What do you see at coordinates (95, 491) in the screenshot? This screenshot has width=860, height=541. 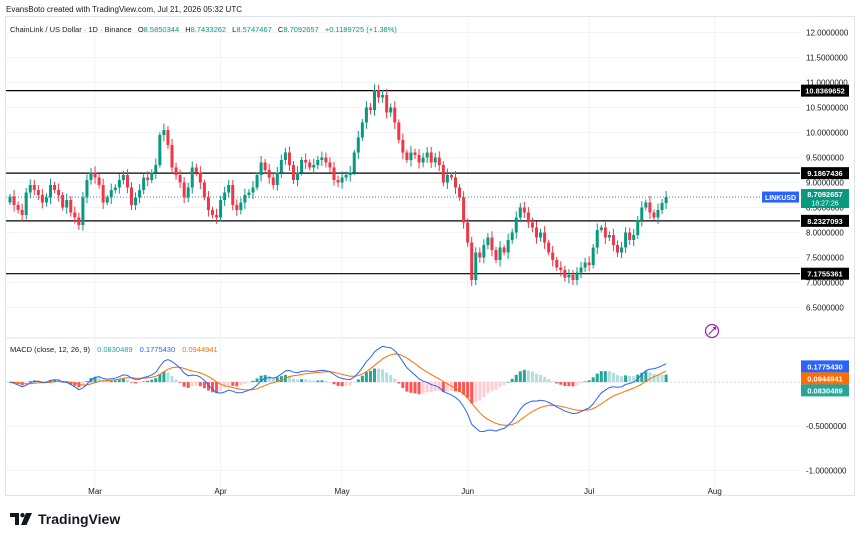 I see `time-tick-label: Mar` at bounding box center [95, 491].